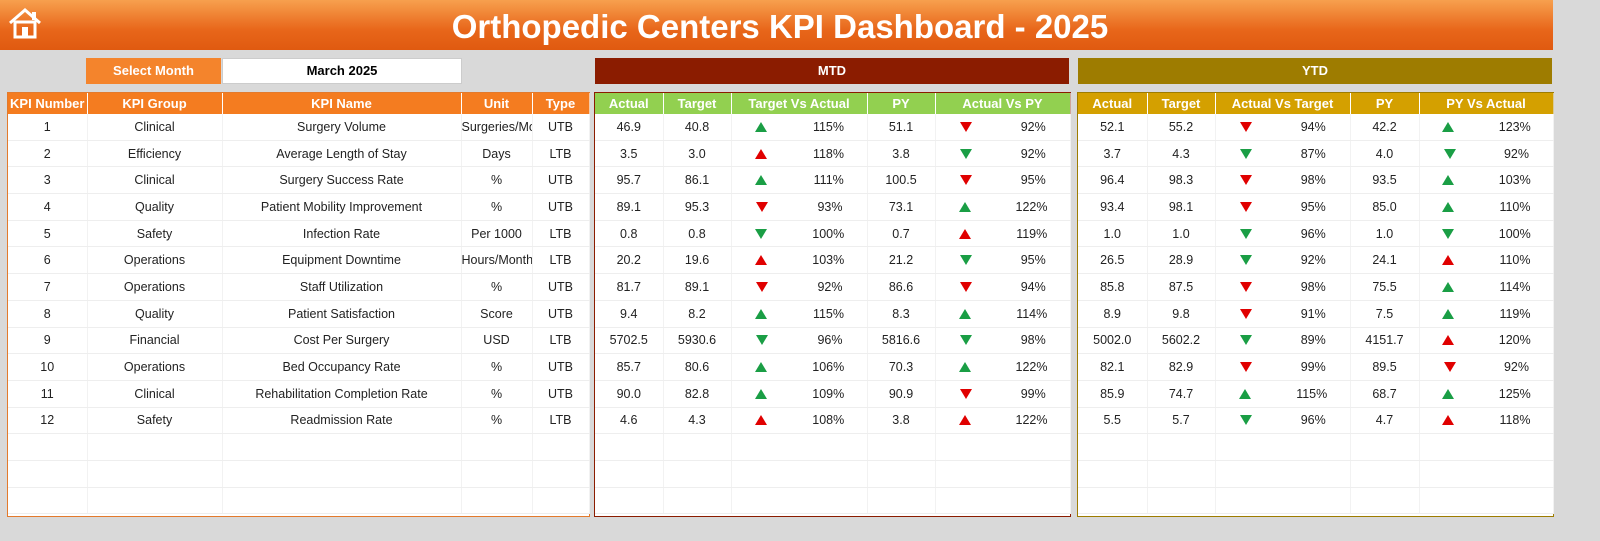 The height and width of the screenshot is (541, 1600). I want to click on comparison: 98%, so click(1003, 340).